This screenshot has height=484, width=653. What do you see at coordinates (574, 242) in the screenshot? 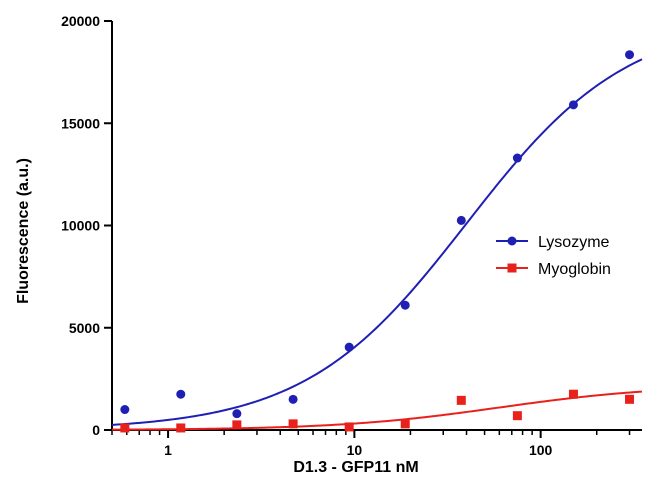
I see `legend-label: Lysozyme` at bounding box center [574, 242].